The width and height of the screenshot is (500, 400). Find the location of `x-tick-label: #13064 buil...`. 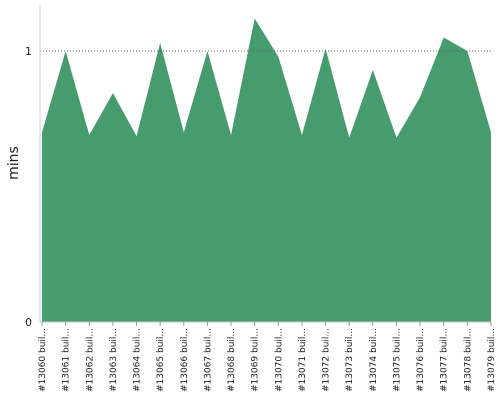

x-tick-label: #13064 buil... is located at coordinates (138, 360).